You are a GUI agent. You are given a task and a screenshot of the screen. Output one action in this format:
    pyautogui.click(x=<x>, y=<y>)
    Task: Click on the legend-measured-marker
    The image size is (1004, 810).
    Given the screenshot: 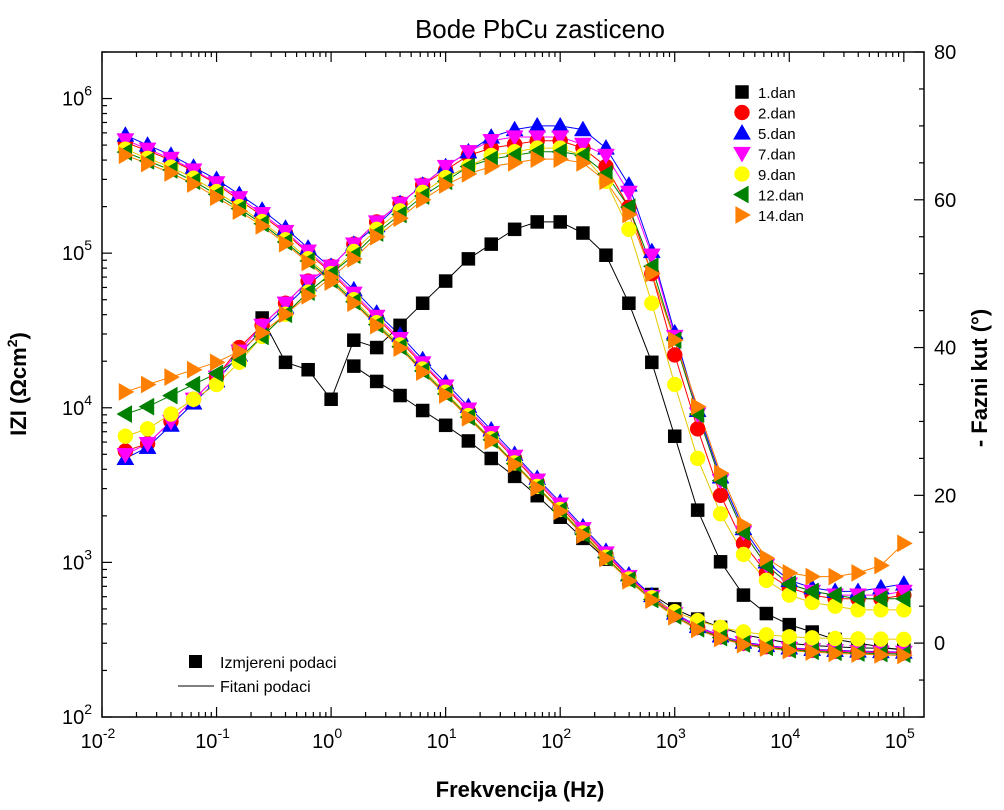 What is the action you would take?
    pyautogui.click(x=195, y=661)
    